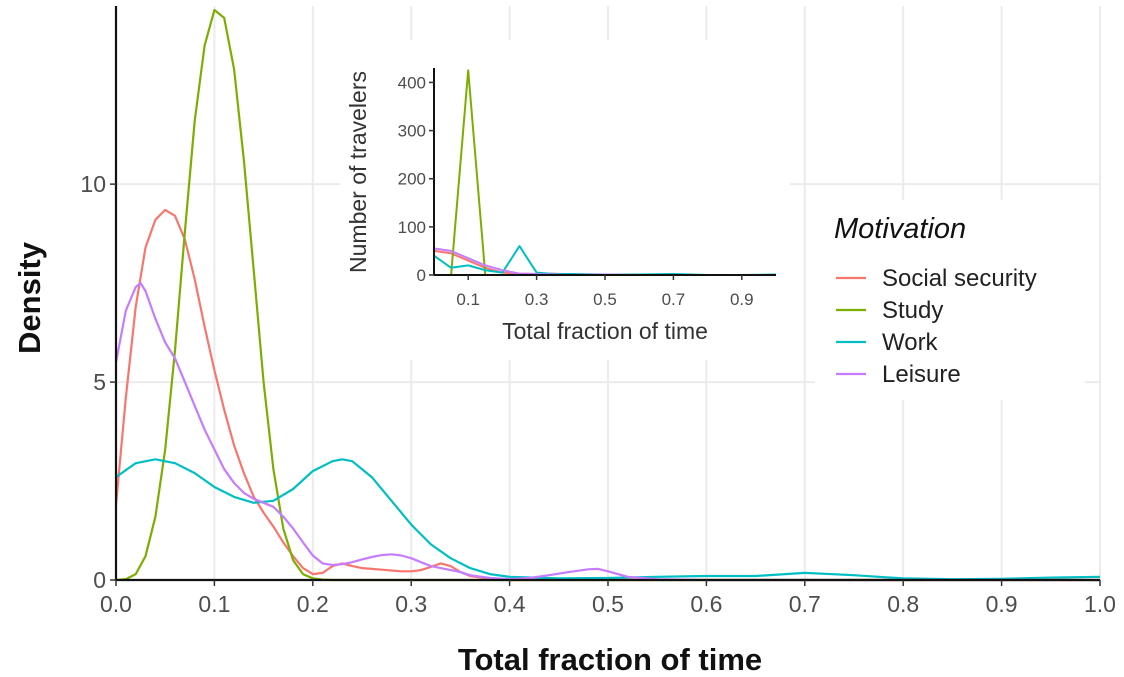 This screenshot has height=677, width=1124. What do you see at coordinates (537, 299) in the screenshot?
I see `inset-x-tick-label: 0.3` at bounding box center [537, 299].